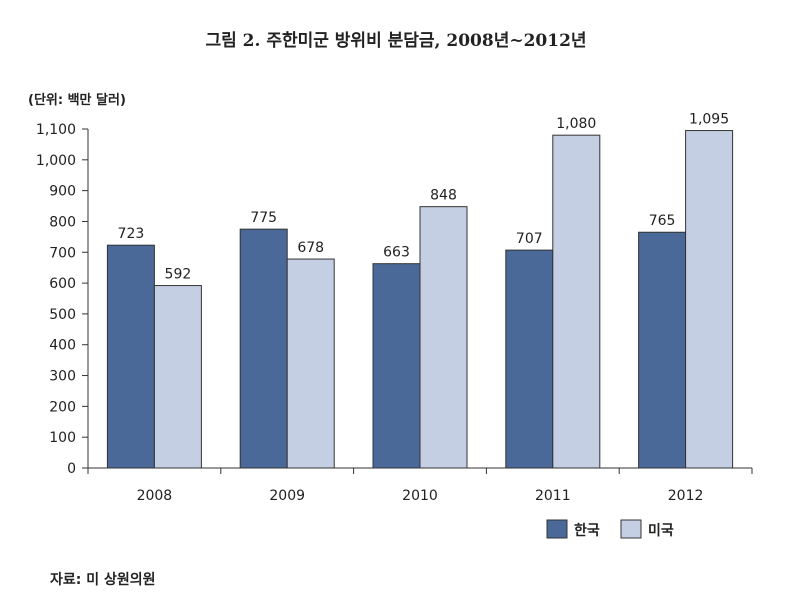  Describe the element at coordinates (62, 407) in the screenshot. I see `y-tick-label: 200` at that location.